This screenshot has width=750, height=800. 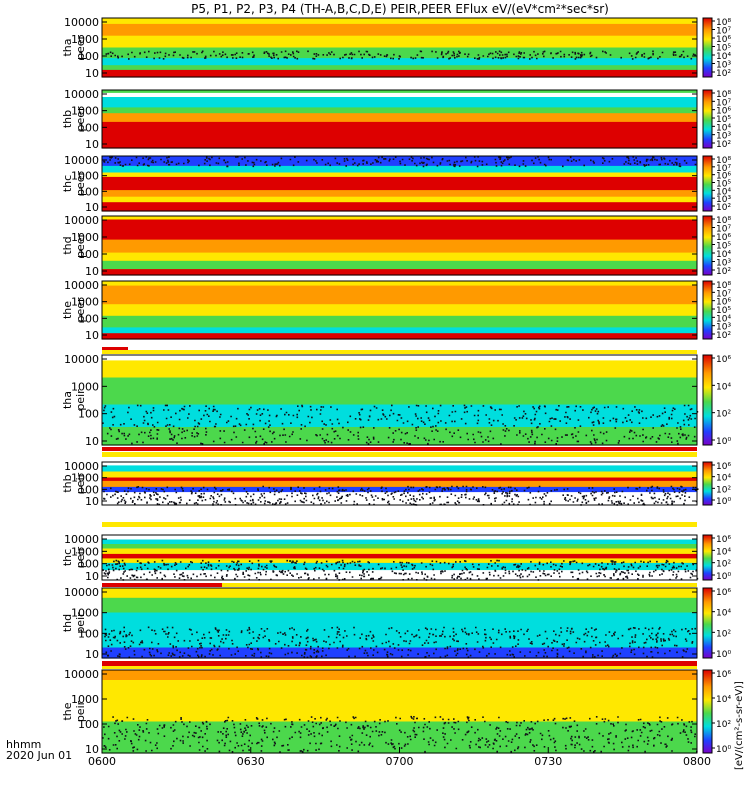 I want to click on colorbar-tick-label: 10⁵, so click(x=723, y=247).